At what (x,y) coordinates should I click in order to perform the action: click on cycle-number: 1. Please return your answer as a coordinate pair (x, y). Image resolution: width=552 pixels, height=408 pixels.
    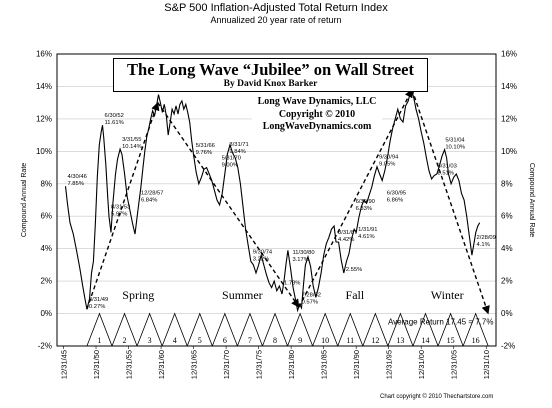
    Looking at the image, I should click on (99, 340).